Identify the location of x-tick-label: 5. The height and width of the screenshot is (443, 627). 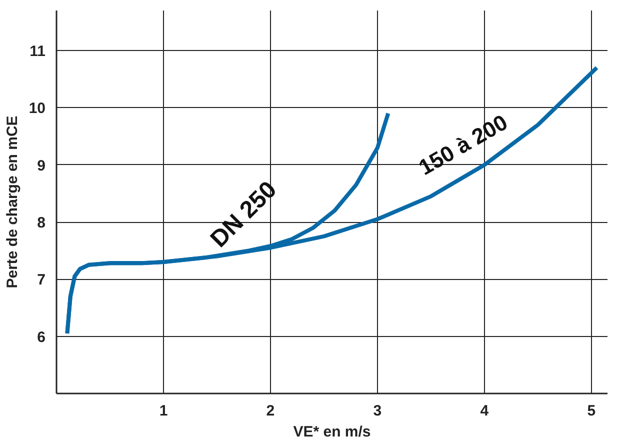
(591, 411).